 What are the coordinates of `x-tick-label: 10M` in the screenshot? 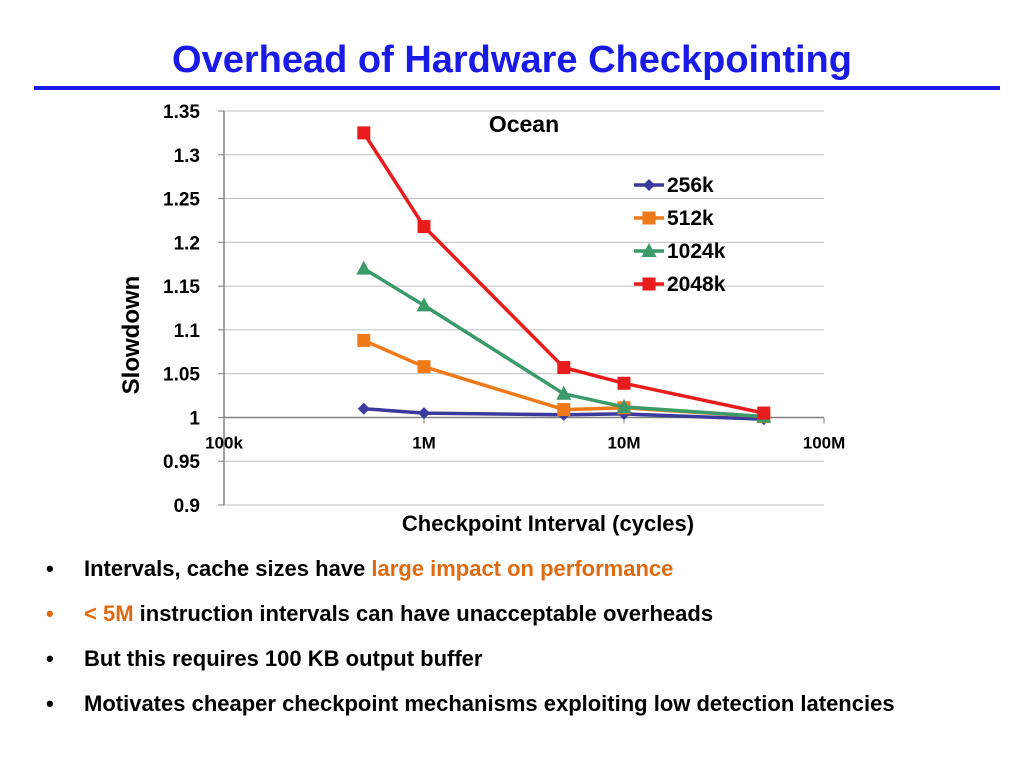 It's located at (623, 442).